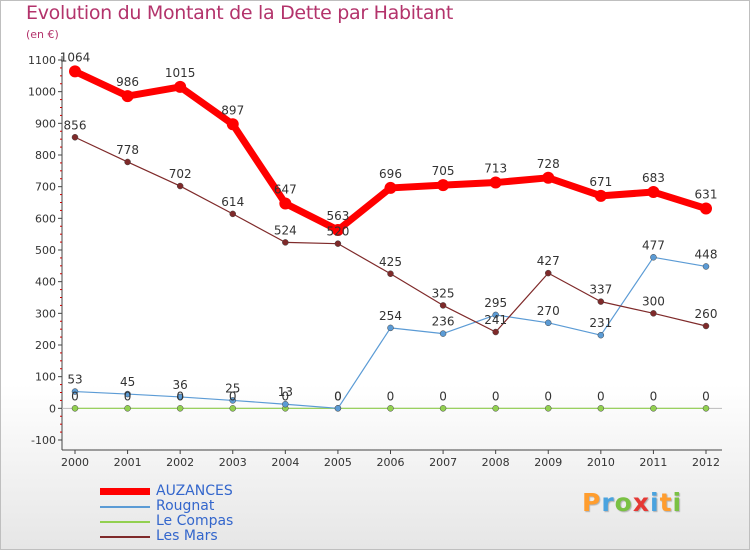 Image resolution: width=750 pixels, height=550 pixels. Describe the element at coordinates (653, 245) in the screenshot. I see `data-label: 477` at that location.